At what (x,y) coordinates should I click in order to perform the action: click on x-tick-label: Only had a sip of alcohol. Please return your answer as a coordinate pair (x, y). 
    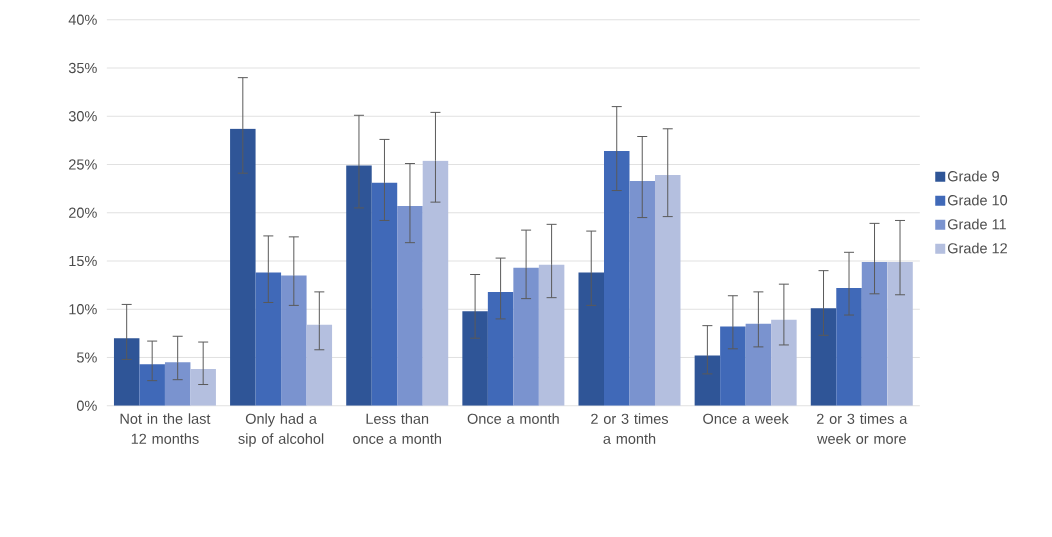
    Looking at the image, I should click on (281, 430).